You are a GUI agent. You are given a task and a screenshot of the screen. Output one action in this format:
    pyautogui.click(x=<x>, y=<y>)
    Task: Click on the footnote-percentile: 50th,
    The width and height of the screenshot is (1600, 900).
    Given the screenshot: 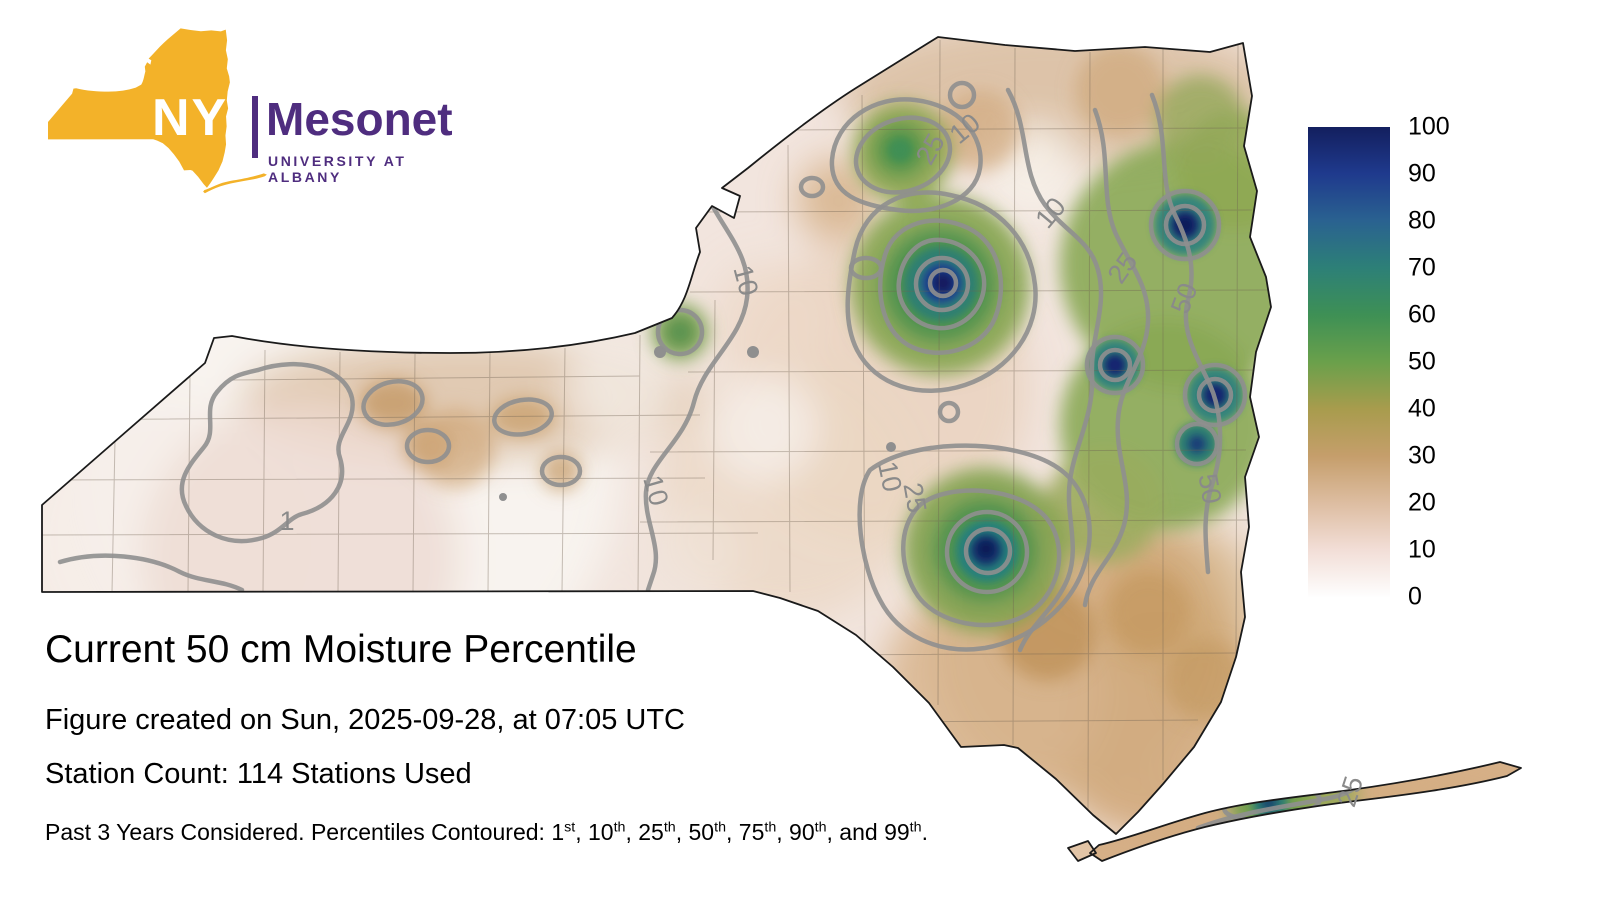 What is the action you would take?
    pyautogui.click(x=713, y=831)
    